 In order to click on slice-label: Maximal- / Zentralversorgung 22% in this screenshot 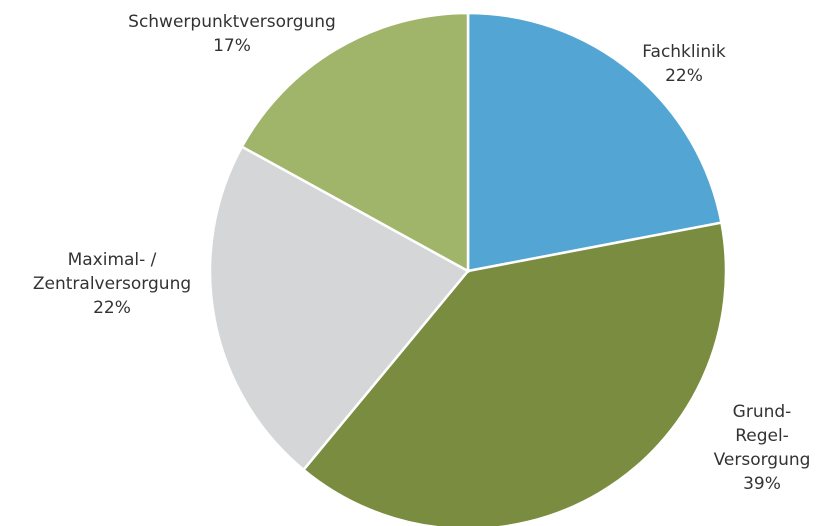, I will do `click(112, 284)`.